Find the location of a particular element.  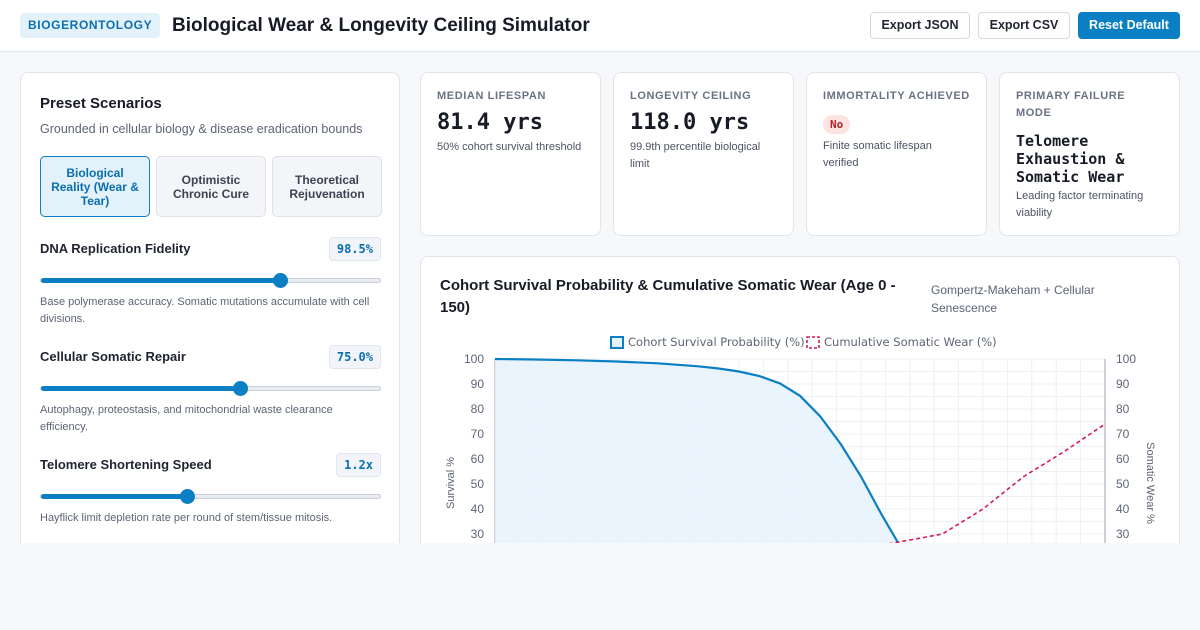

y-tick-label: 80 is located at coordinates (478, 409).